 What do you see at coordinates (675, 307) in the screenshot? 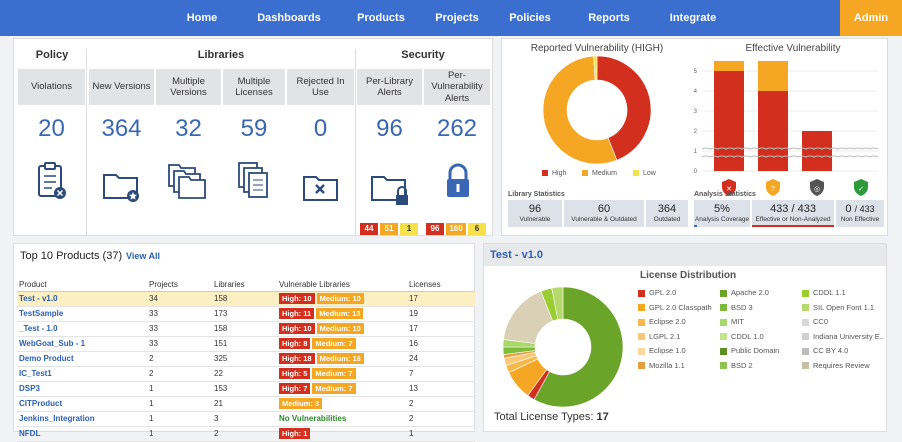
I see `license-legend-item: GPL 2.0 Classpath` at bounding box center [675, 307].